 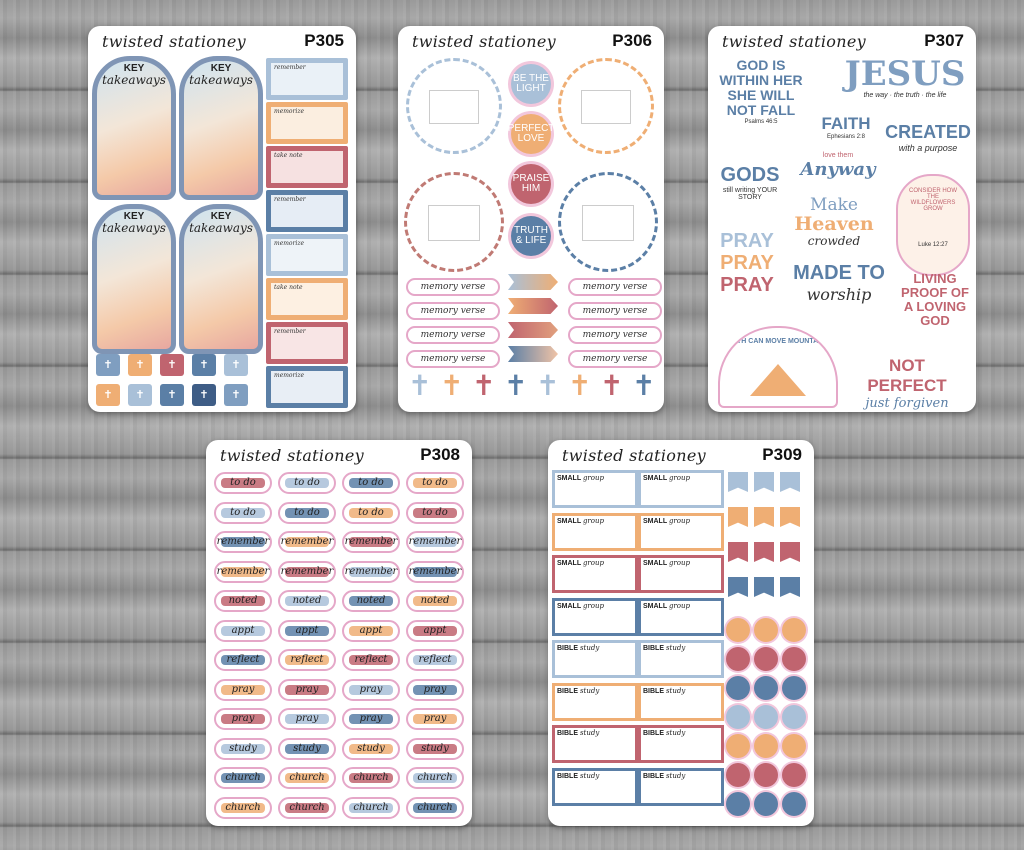 What do you see at coordinates (531, 134) in the screenshot?
I see `perfect-love-circle: PERFECT LOVE` at bounding box center [531, 134].